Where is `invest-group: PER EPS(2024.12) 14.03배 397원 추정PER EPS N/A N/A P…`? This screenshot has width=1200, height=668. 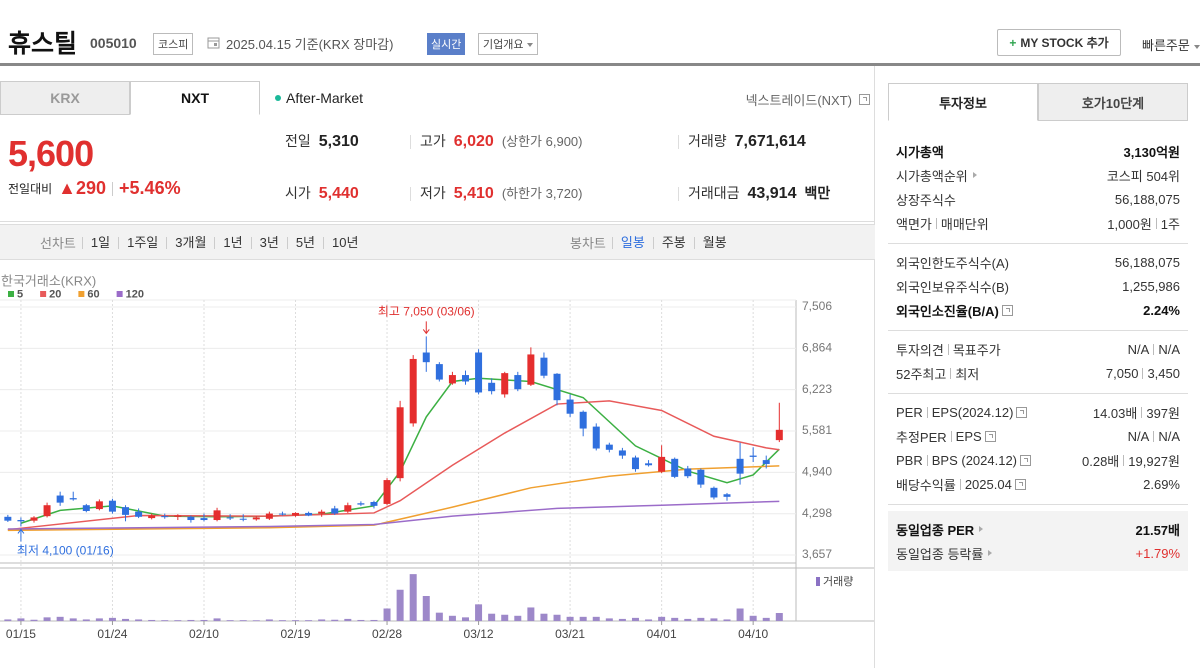 invest-group: PER EPS(2024.12) 14.03배 397원 추정PER EPS N/A N/A P… is located at coordinates (1038, 449).